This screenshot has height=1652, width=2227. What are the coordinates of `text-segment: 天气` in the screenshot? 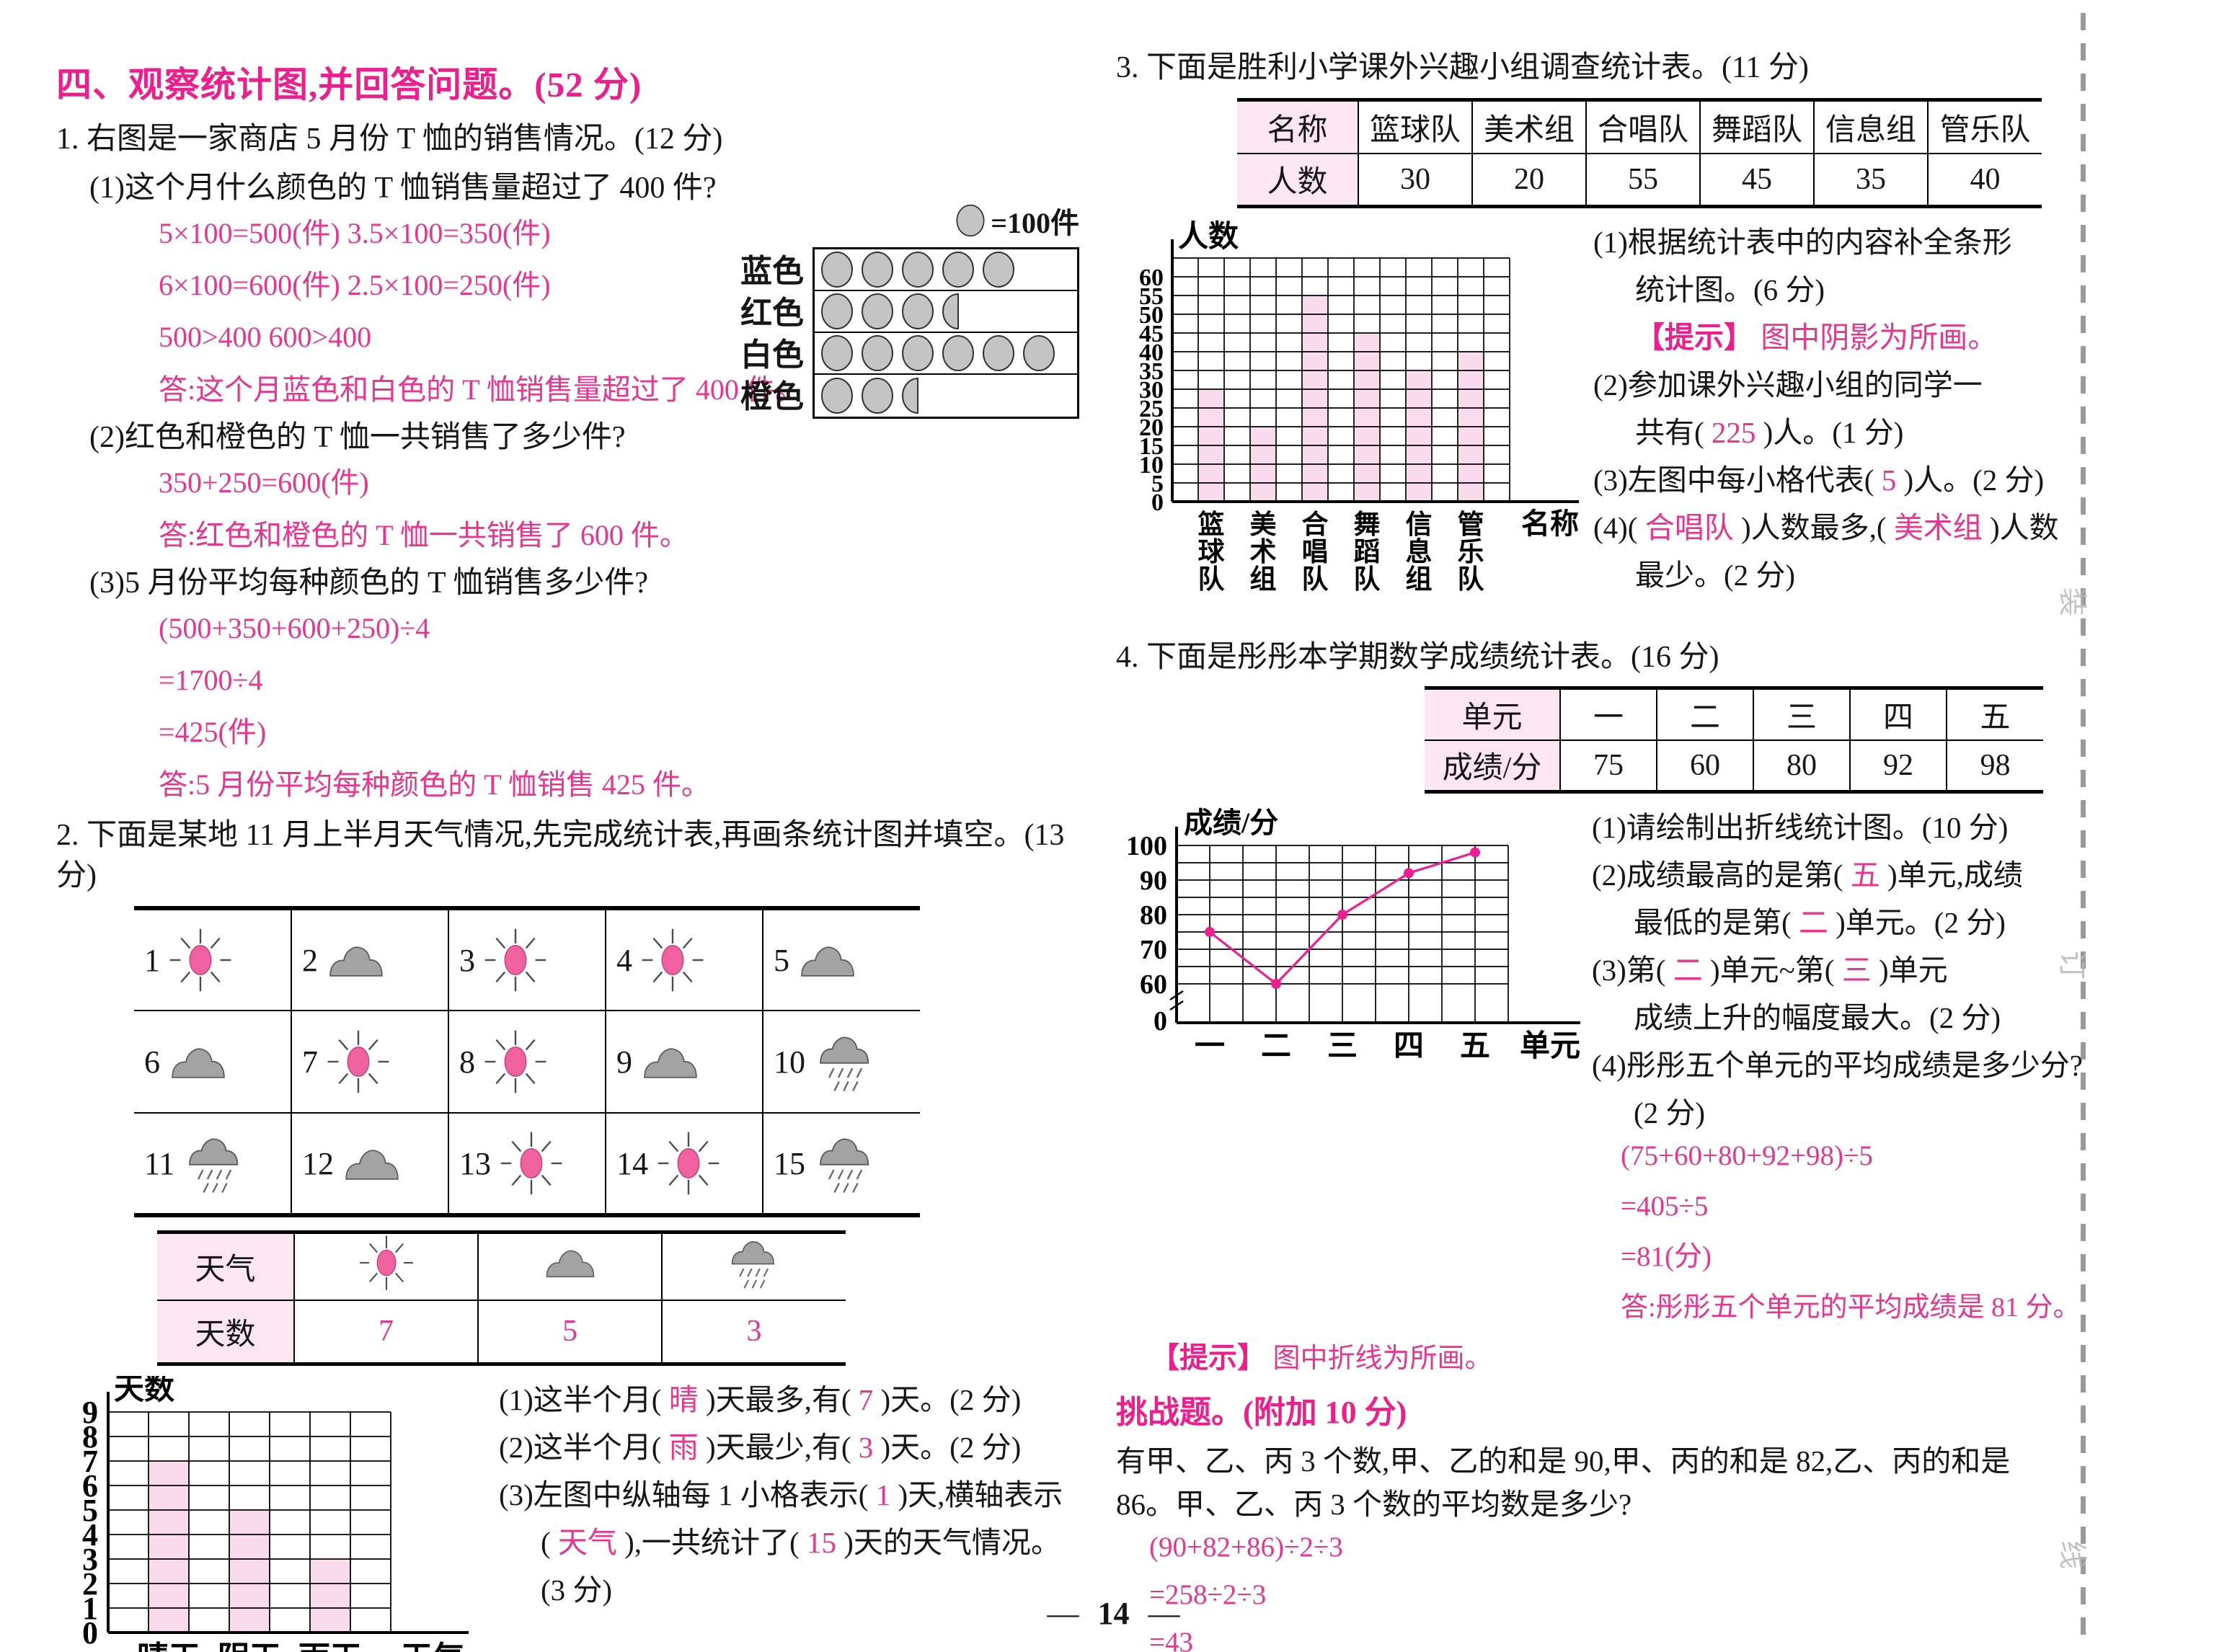 It's located at (587, 1542).